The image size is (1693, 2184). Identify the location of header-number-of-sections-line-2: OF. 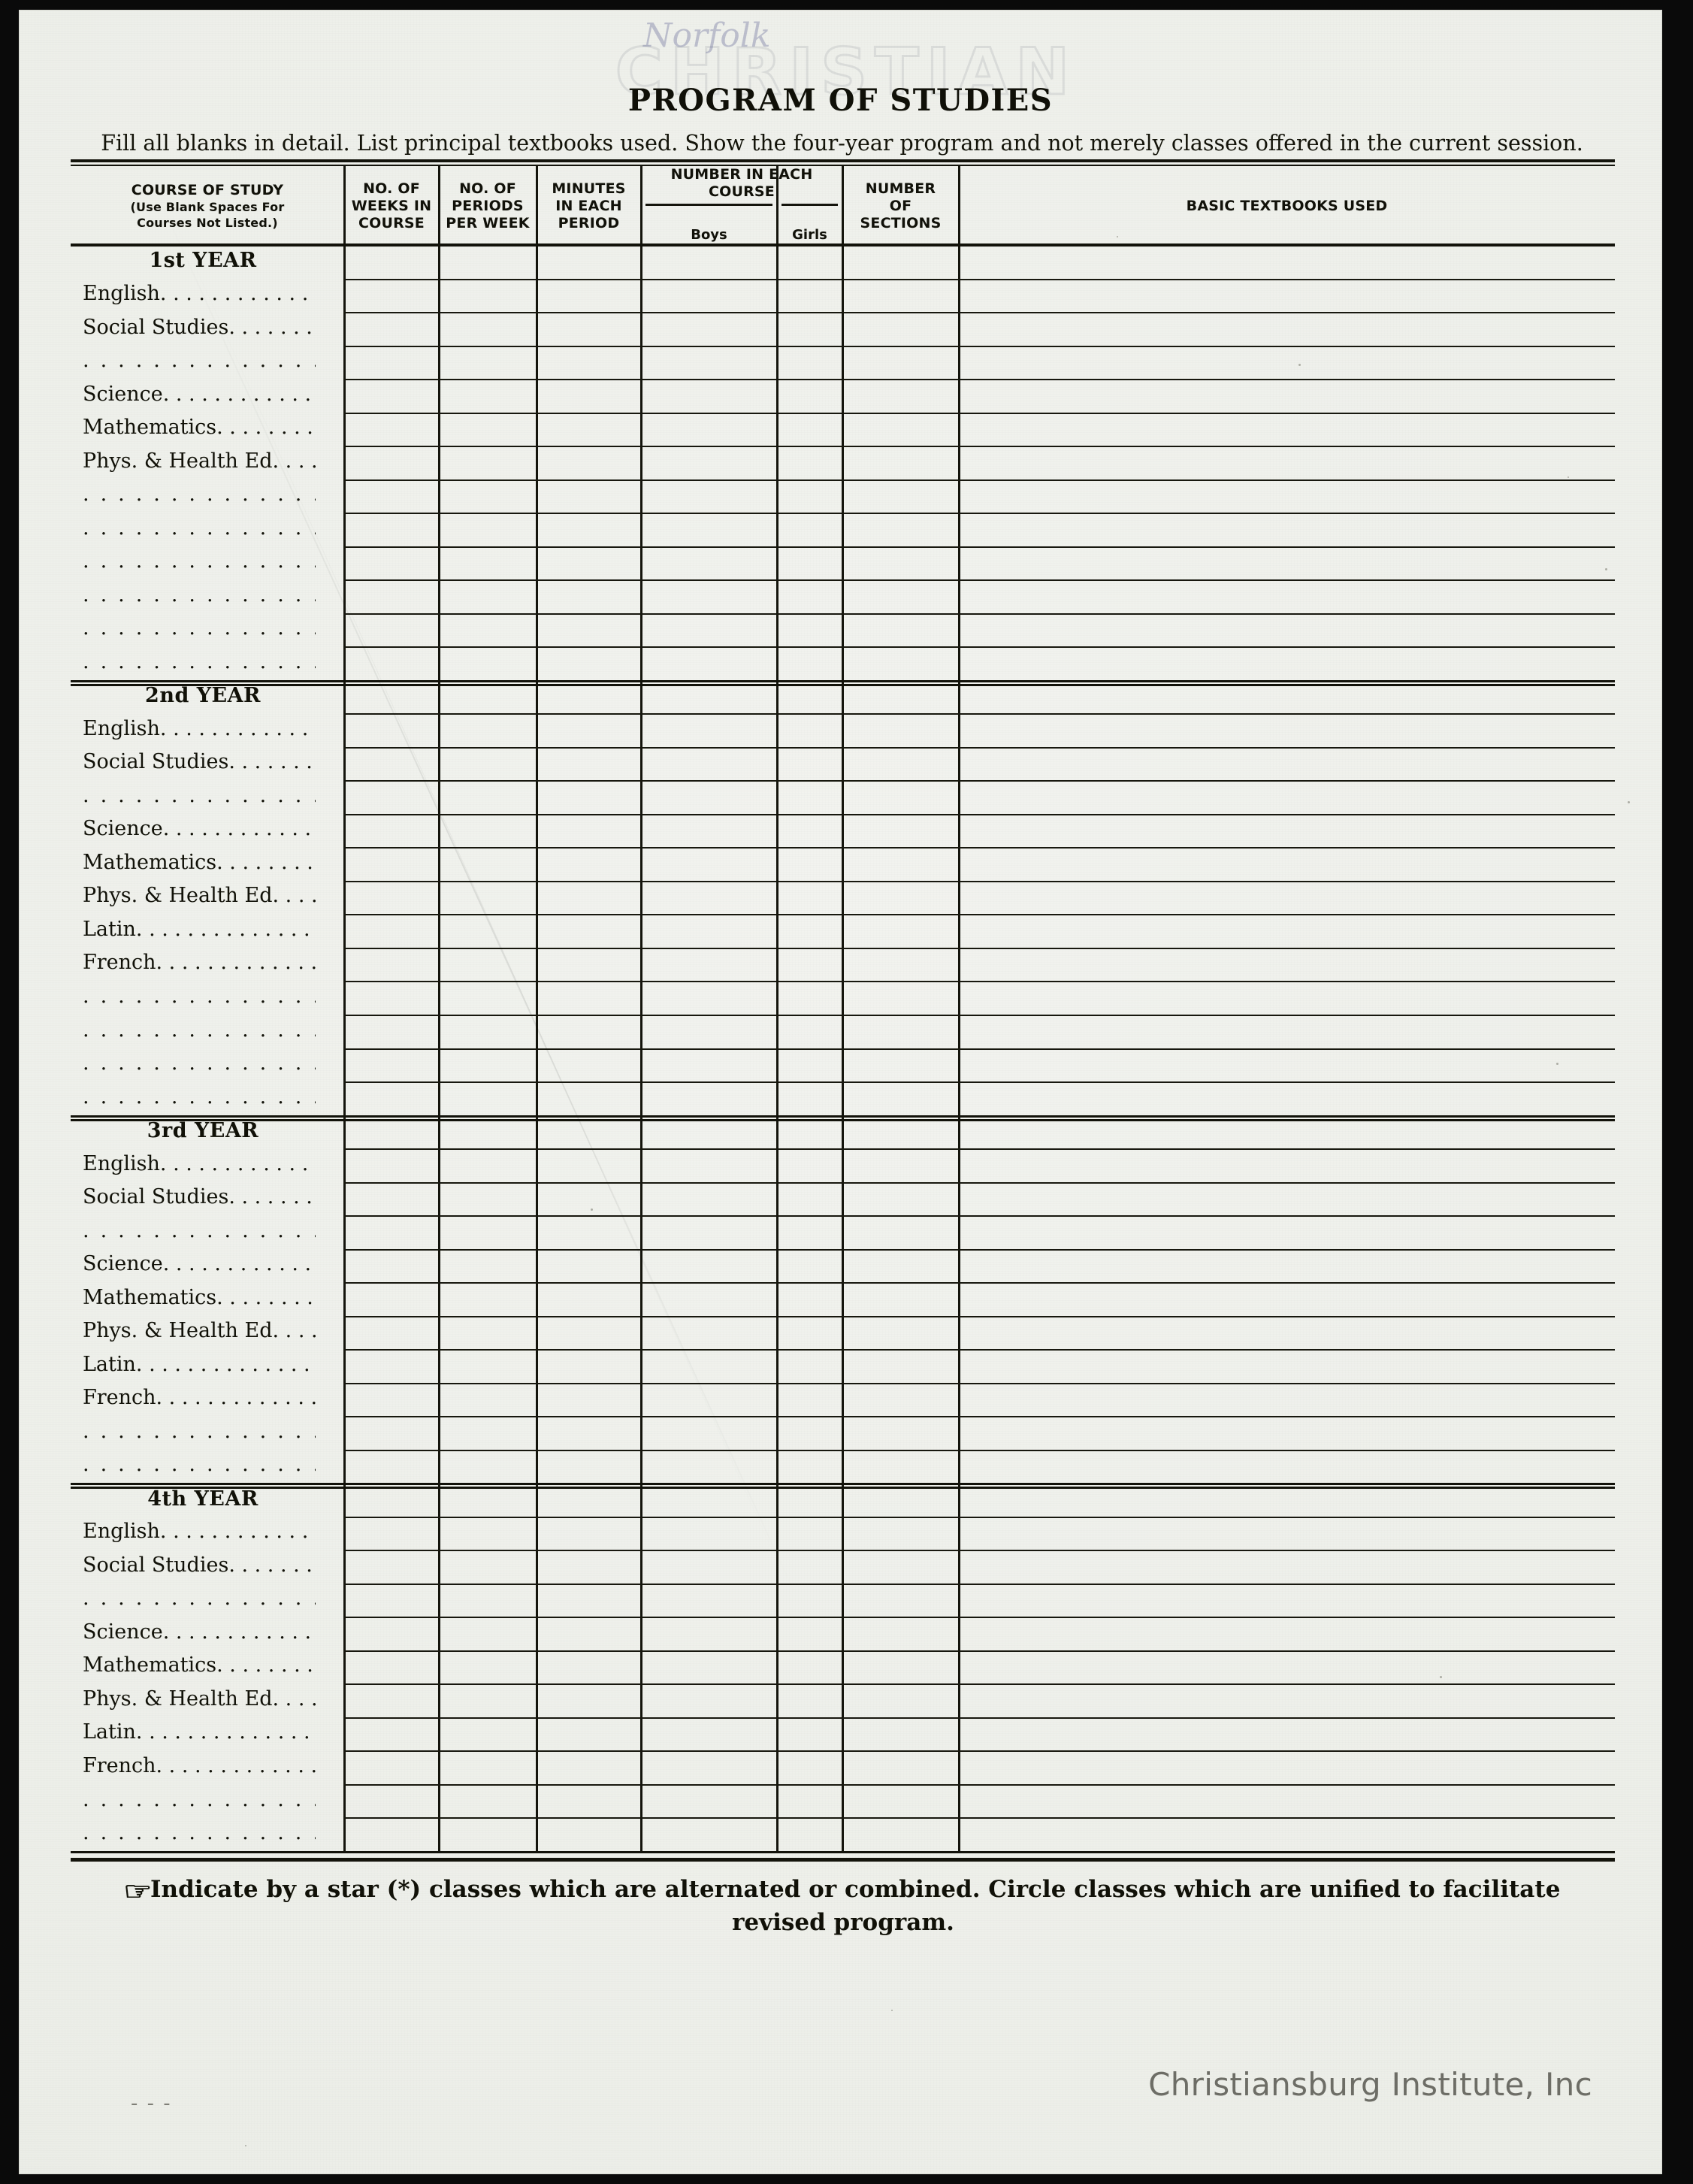
(900, 205).